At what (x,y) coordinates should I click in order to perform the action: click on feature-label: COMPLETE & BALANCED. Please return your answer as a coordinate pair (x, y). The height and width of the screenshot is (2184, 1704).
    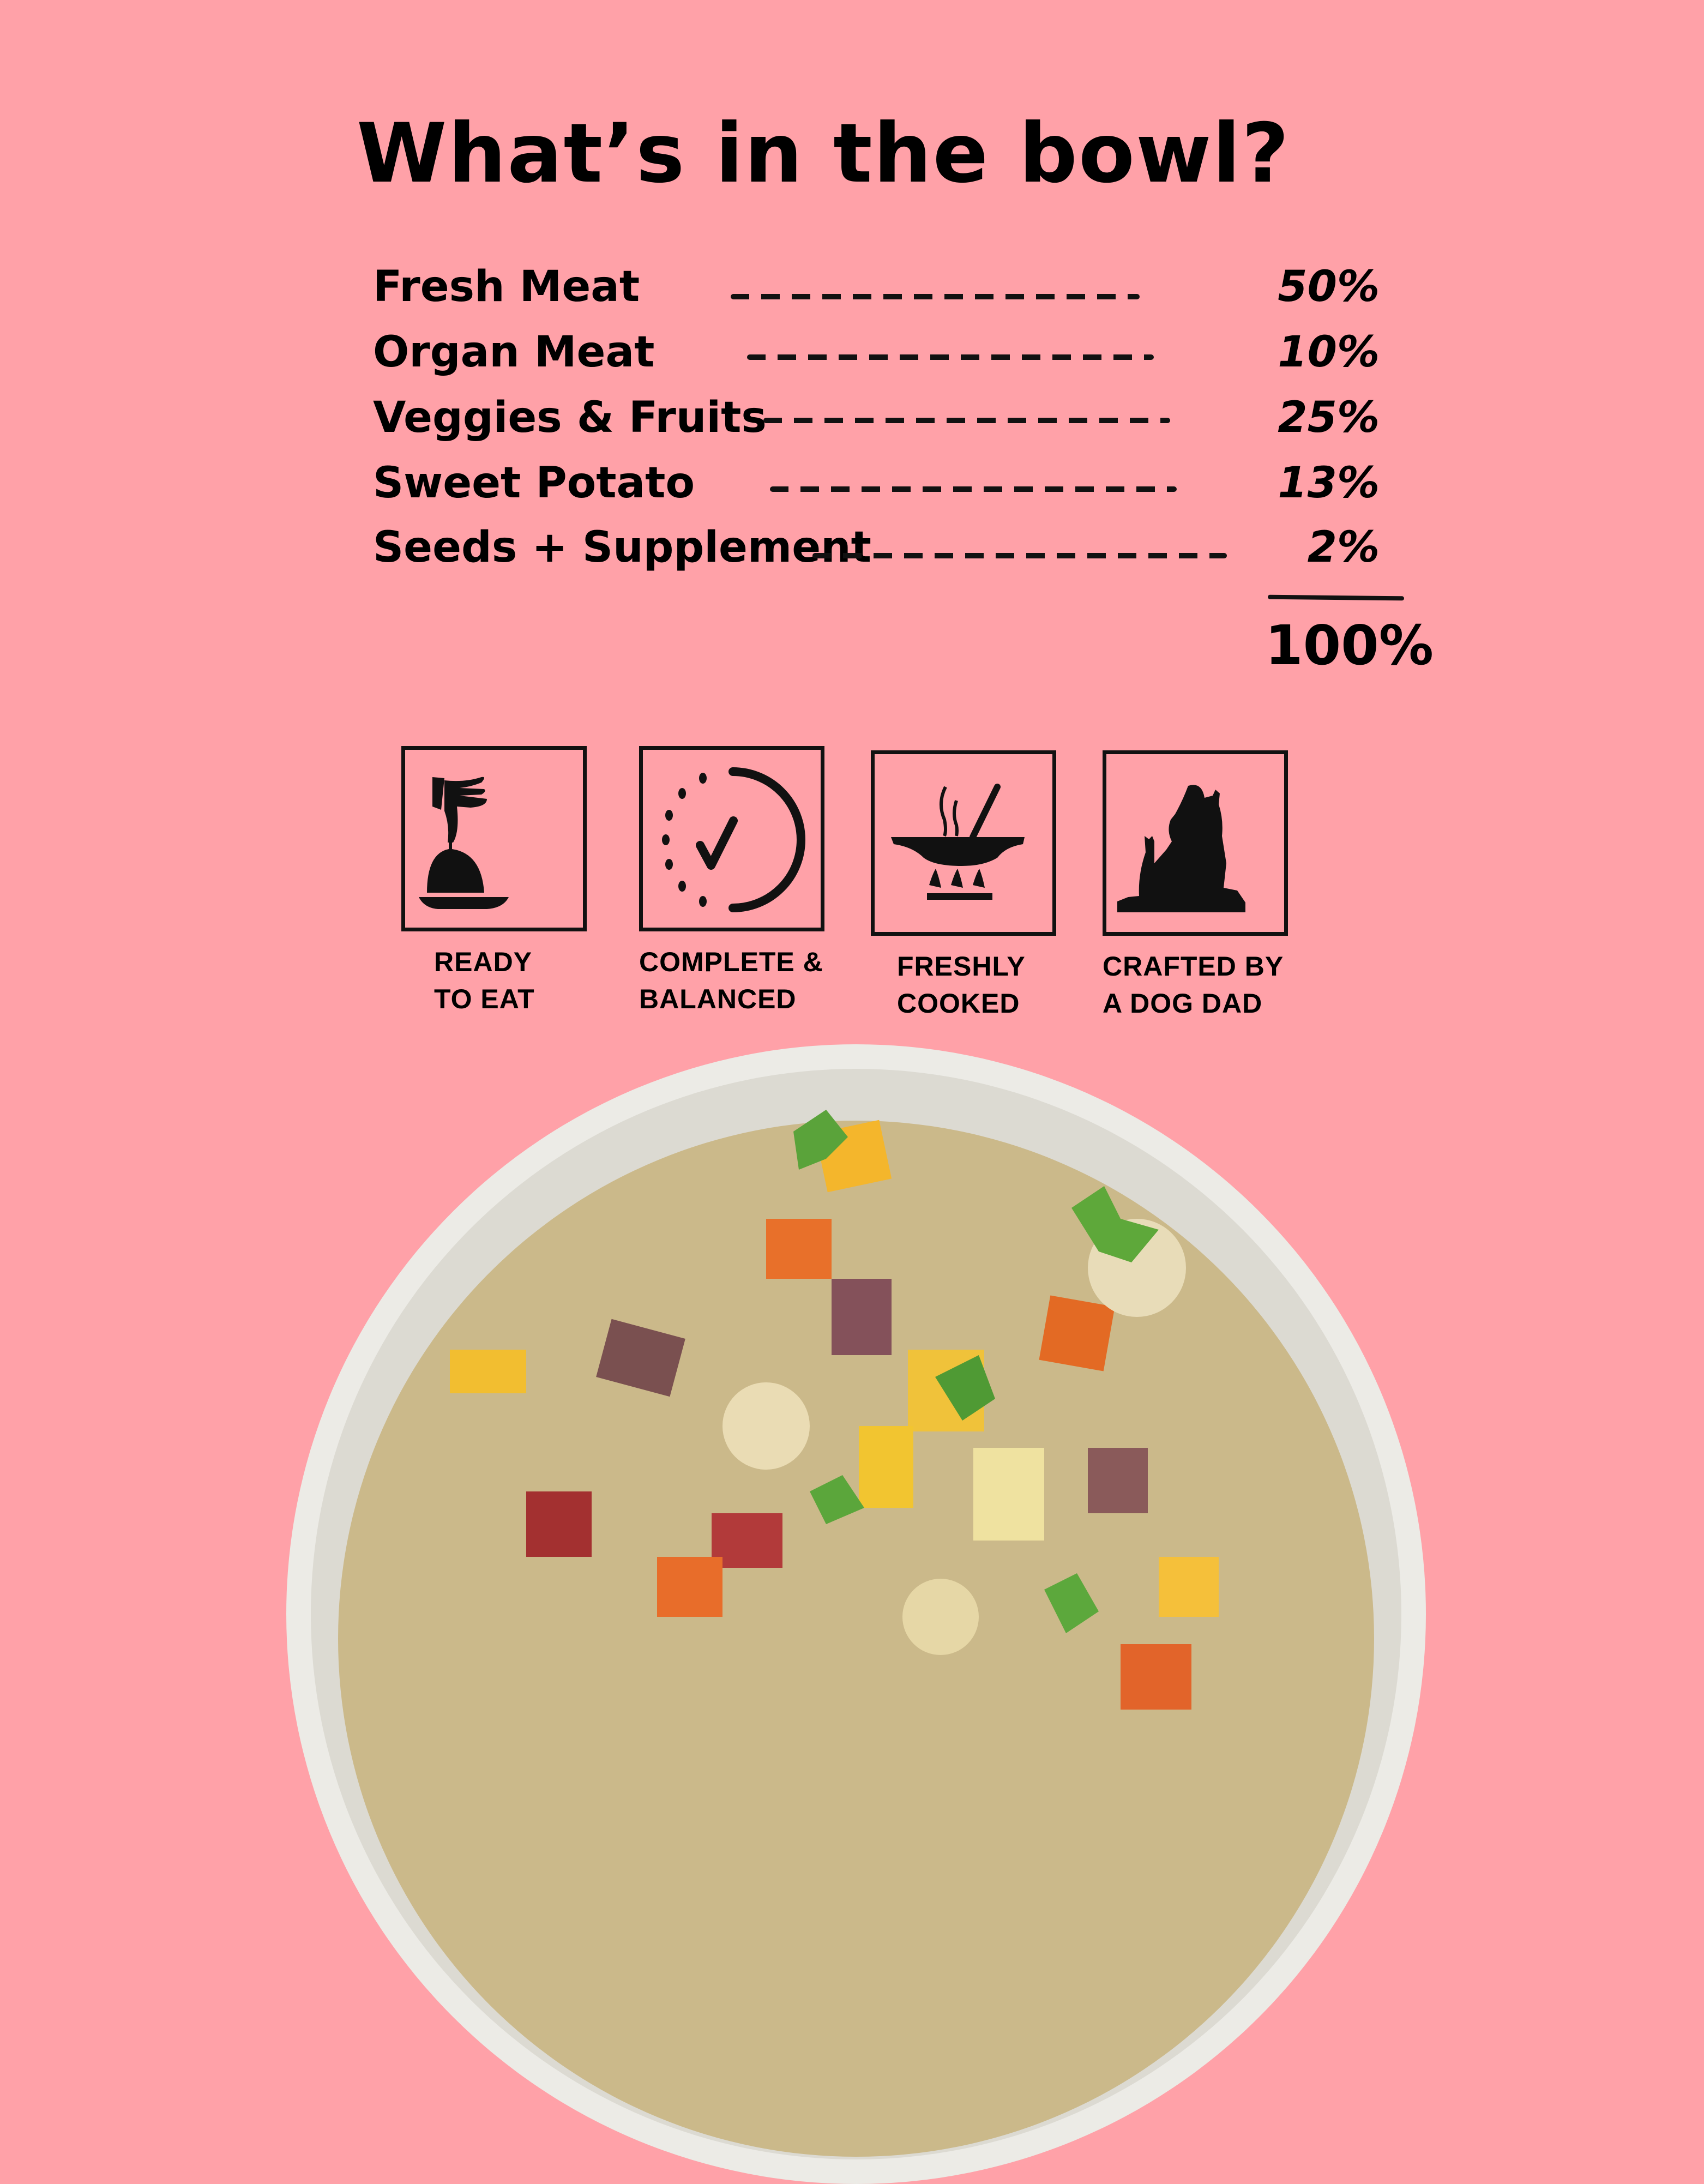
    Looking at the image, I should click on (731, 980).